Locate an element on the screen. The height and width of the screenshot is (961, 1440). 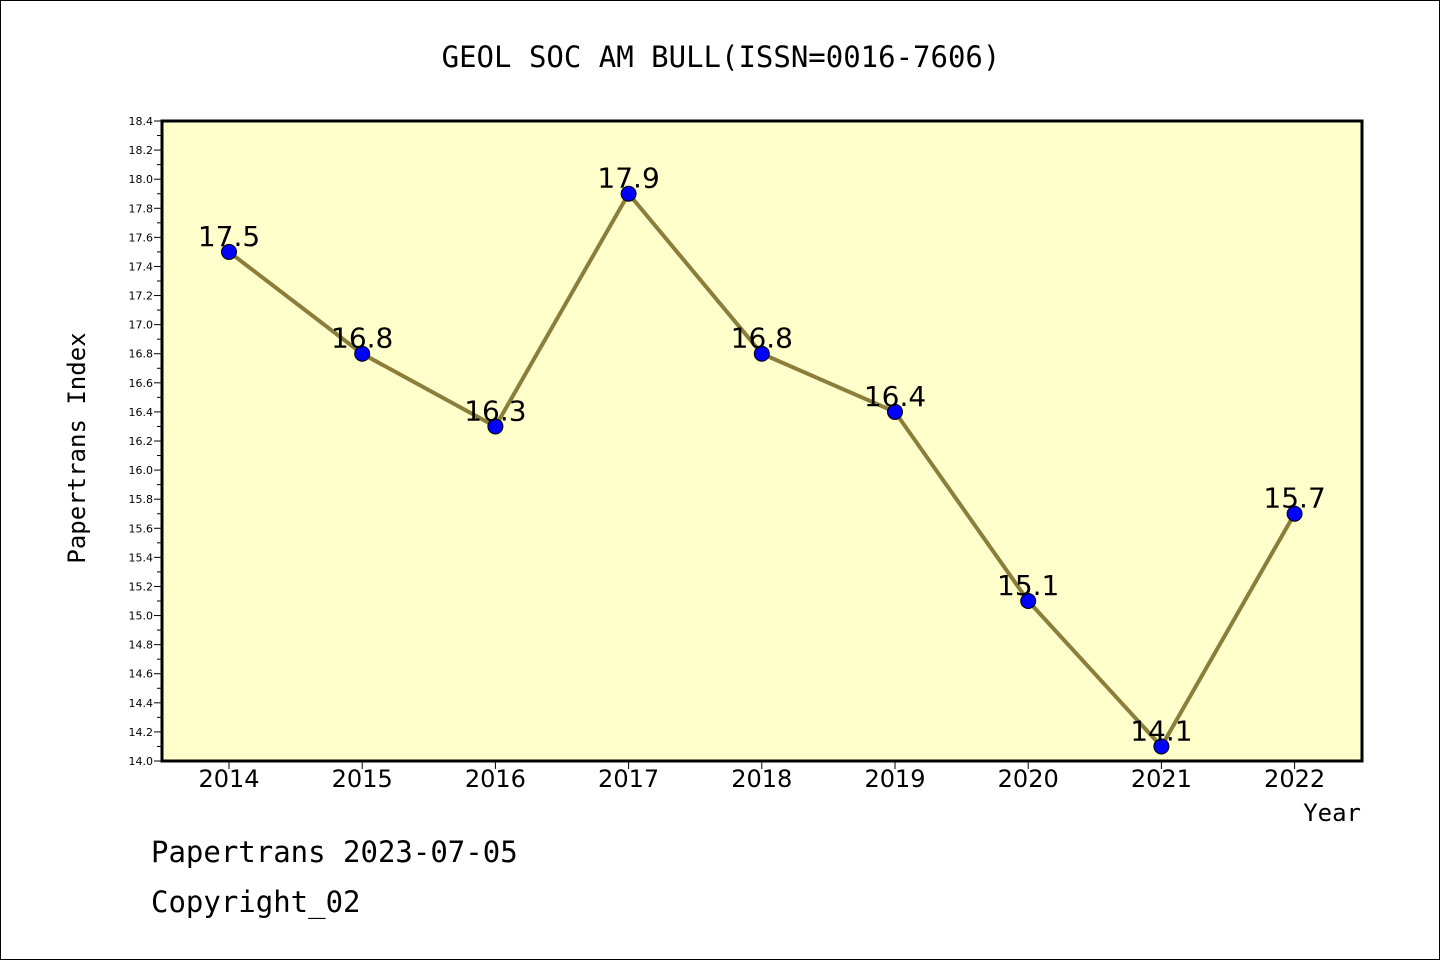
chart-title: GEOL SOC AM BULL(ISSN=0016-7606) is located at coordinates (721, 57).